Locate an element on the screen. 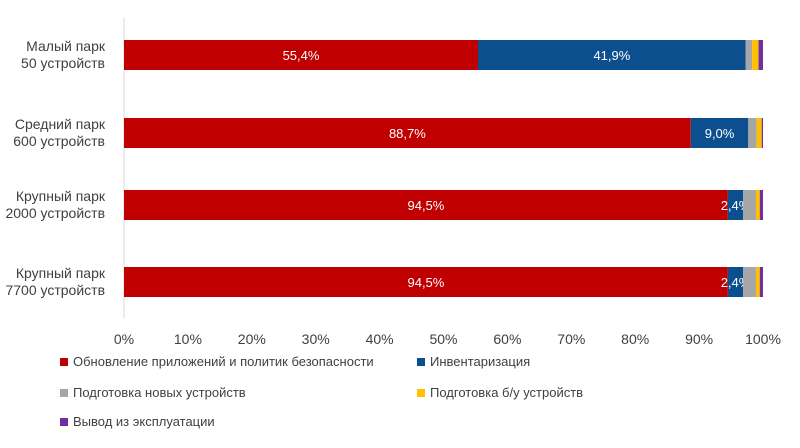 The height and width of the screenshot is (448, 800). legend-item: Инвентаризация is located at coordinates (473, 361).